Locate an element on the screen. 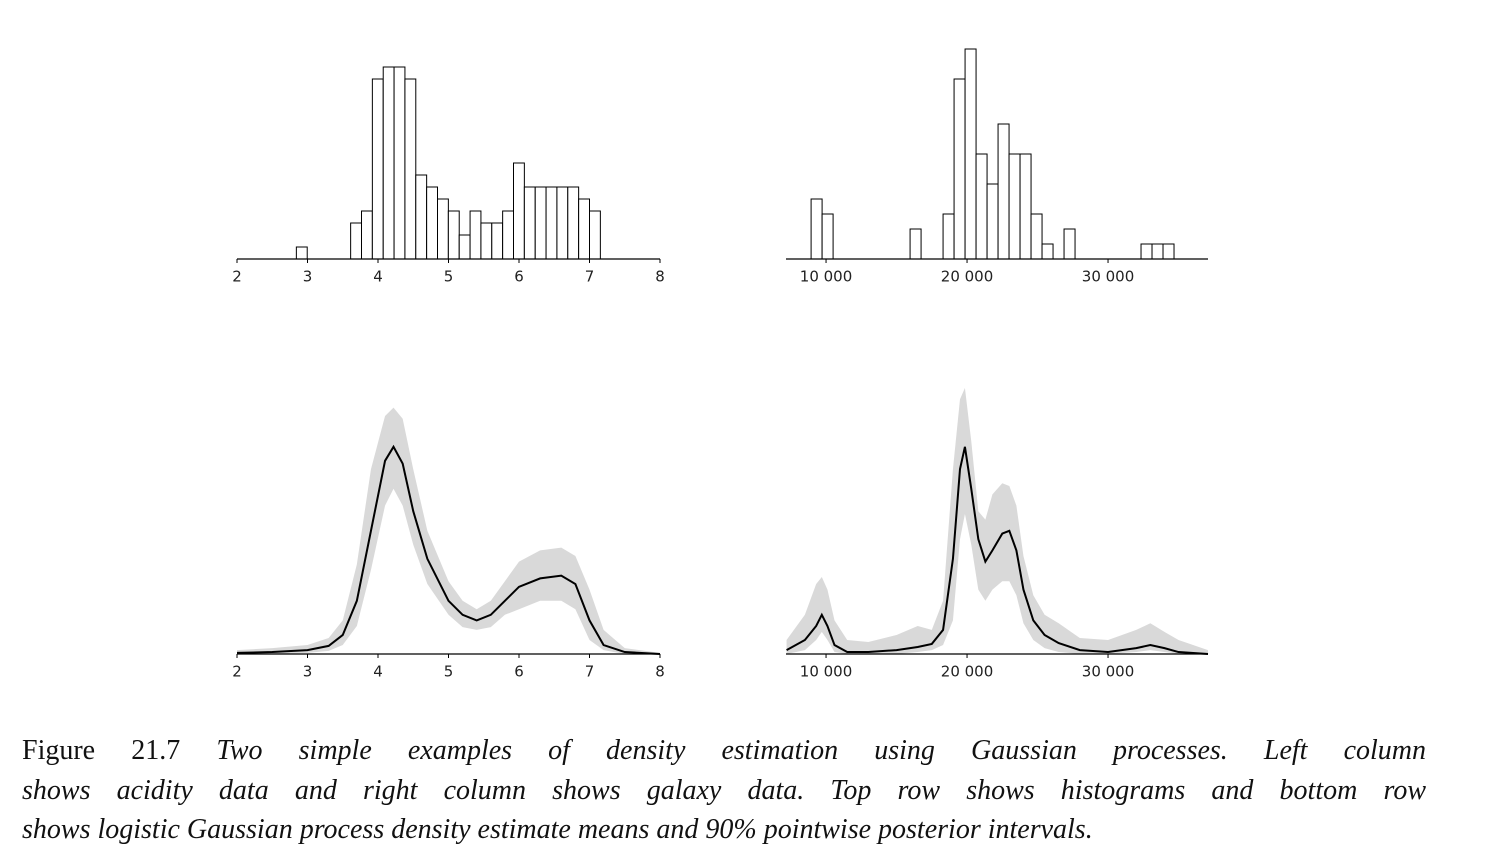  caption-label: Figure 21.7 is located at coordinates (101, 750).